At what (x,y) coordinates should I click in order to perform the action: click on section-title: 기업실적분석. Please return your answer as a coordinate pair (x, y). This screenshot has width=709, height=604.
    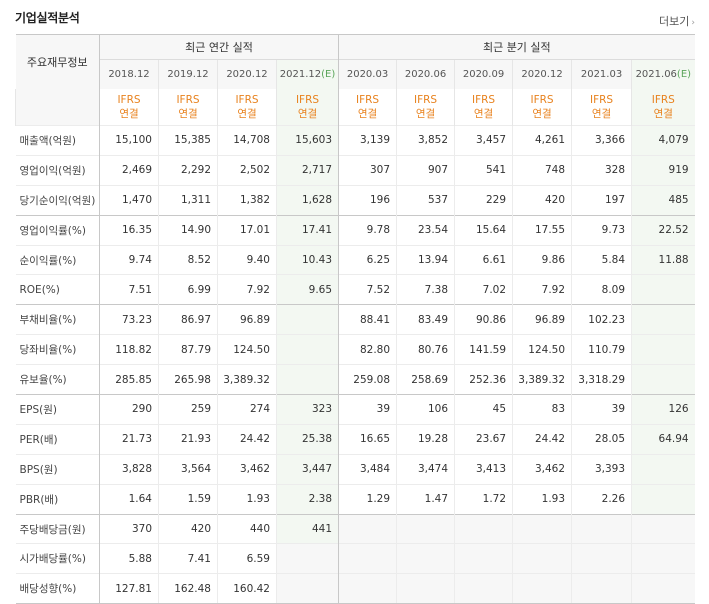
    Looking at the image, I should click on (47, 18).